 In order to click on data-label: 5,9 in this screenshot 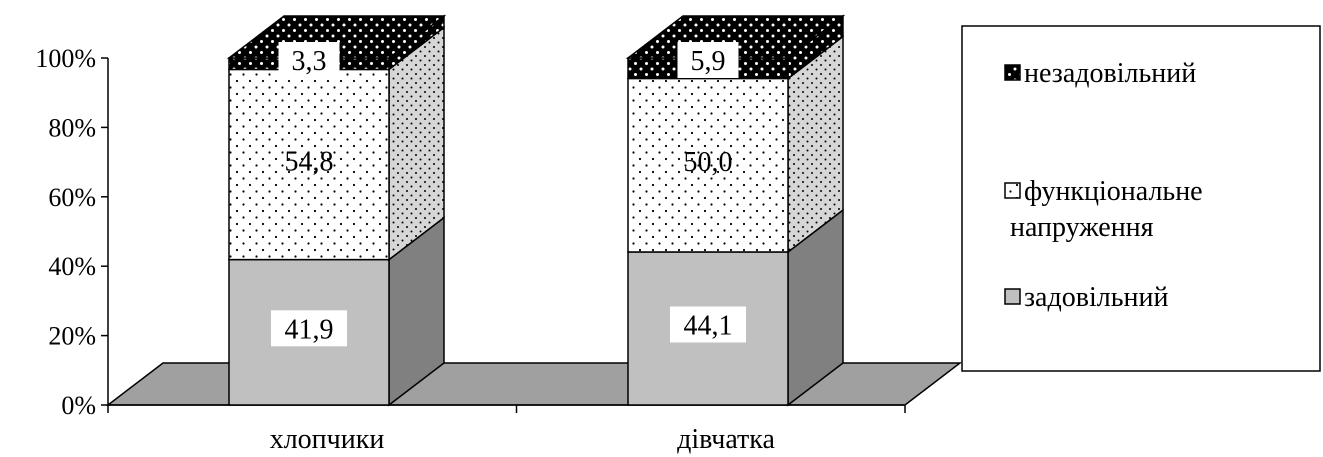, I will do `click(708, 60)`.